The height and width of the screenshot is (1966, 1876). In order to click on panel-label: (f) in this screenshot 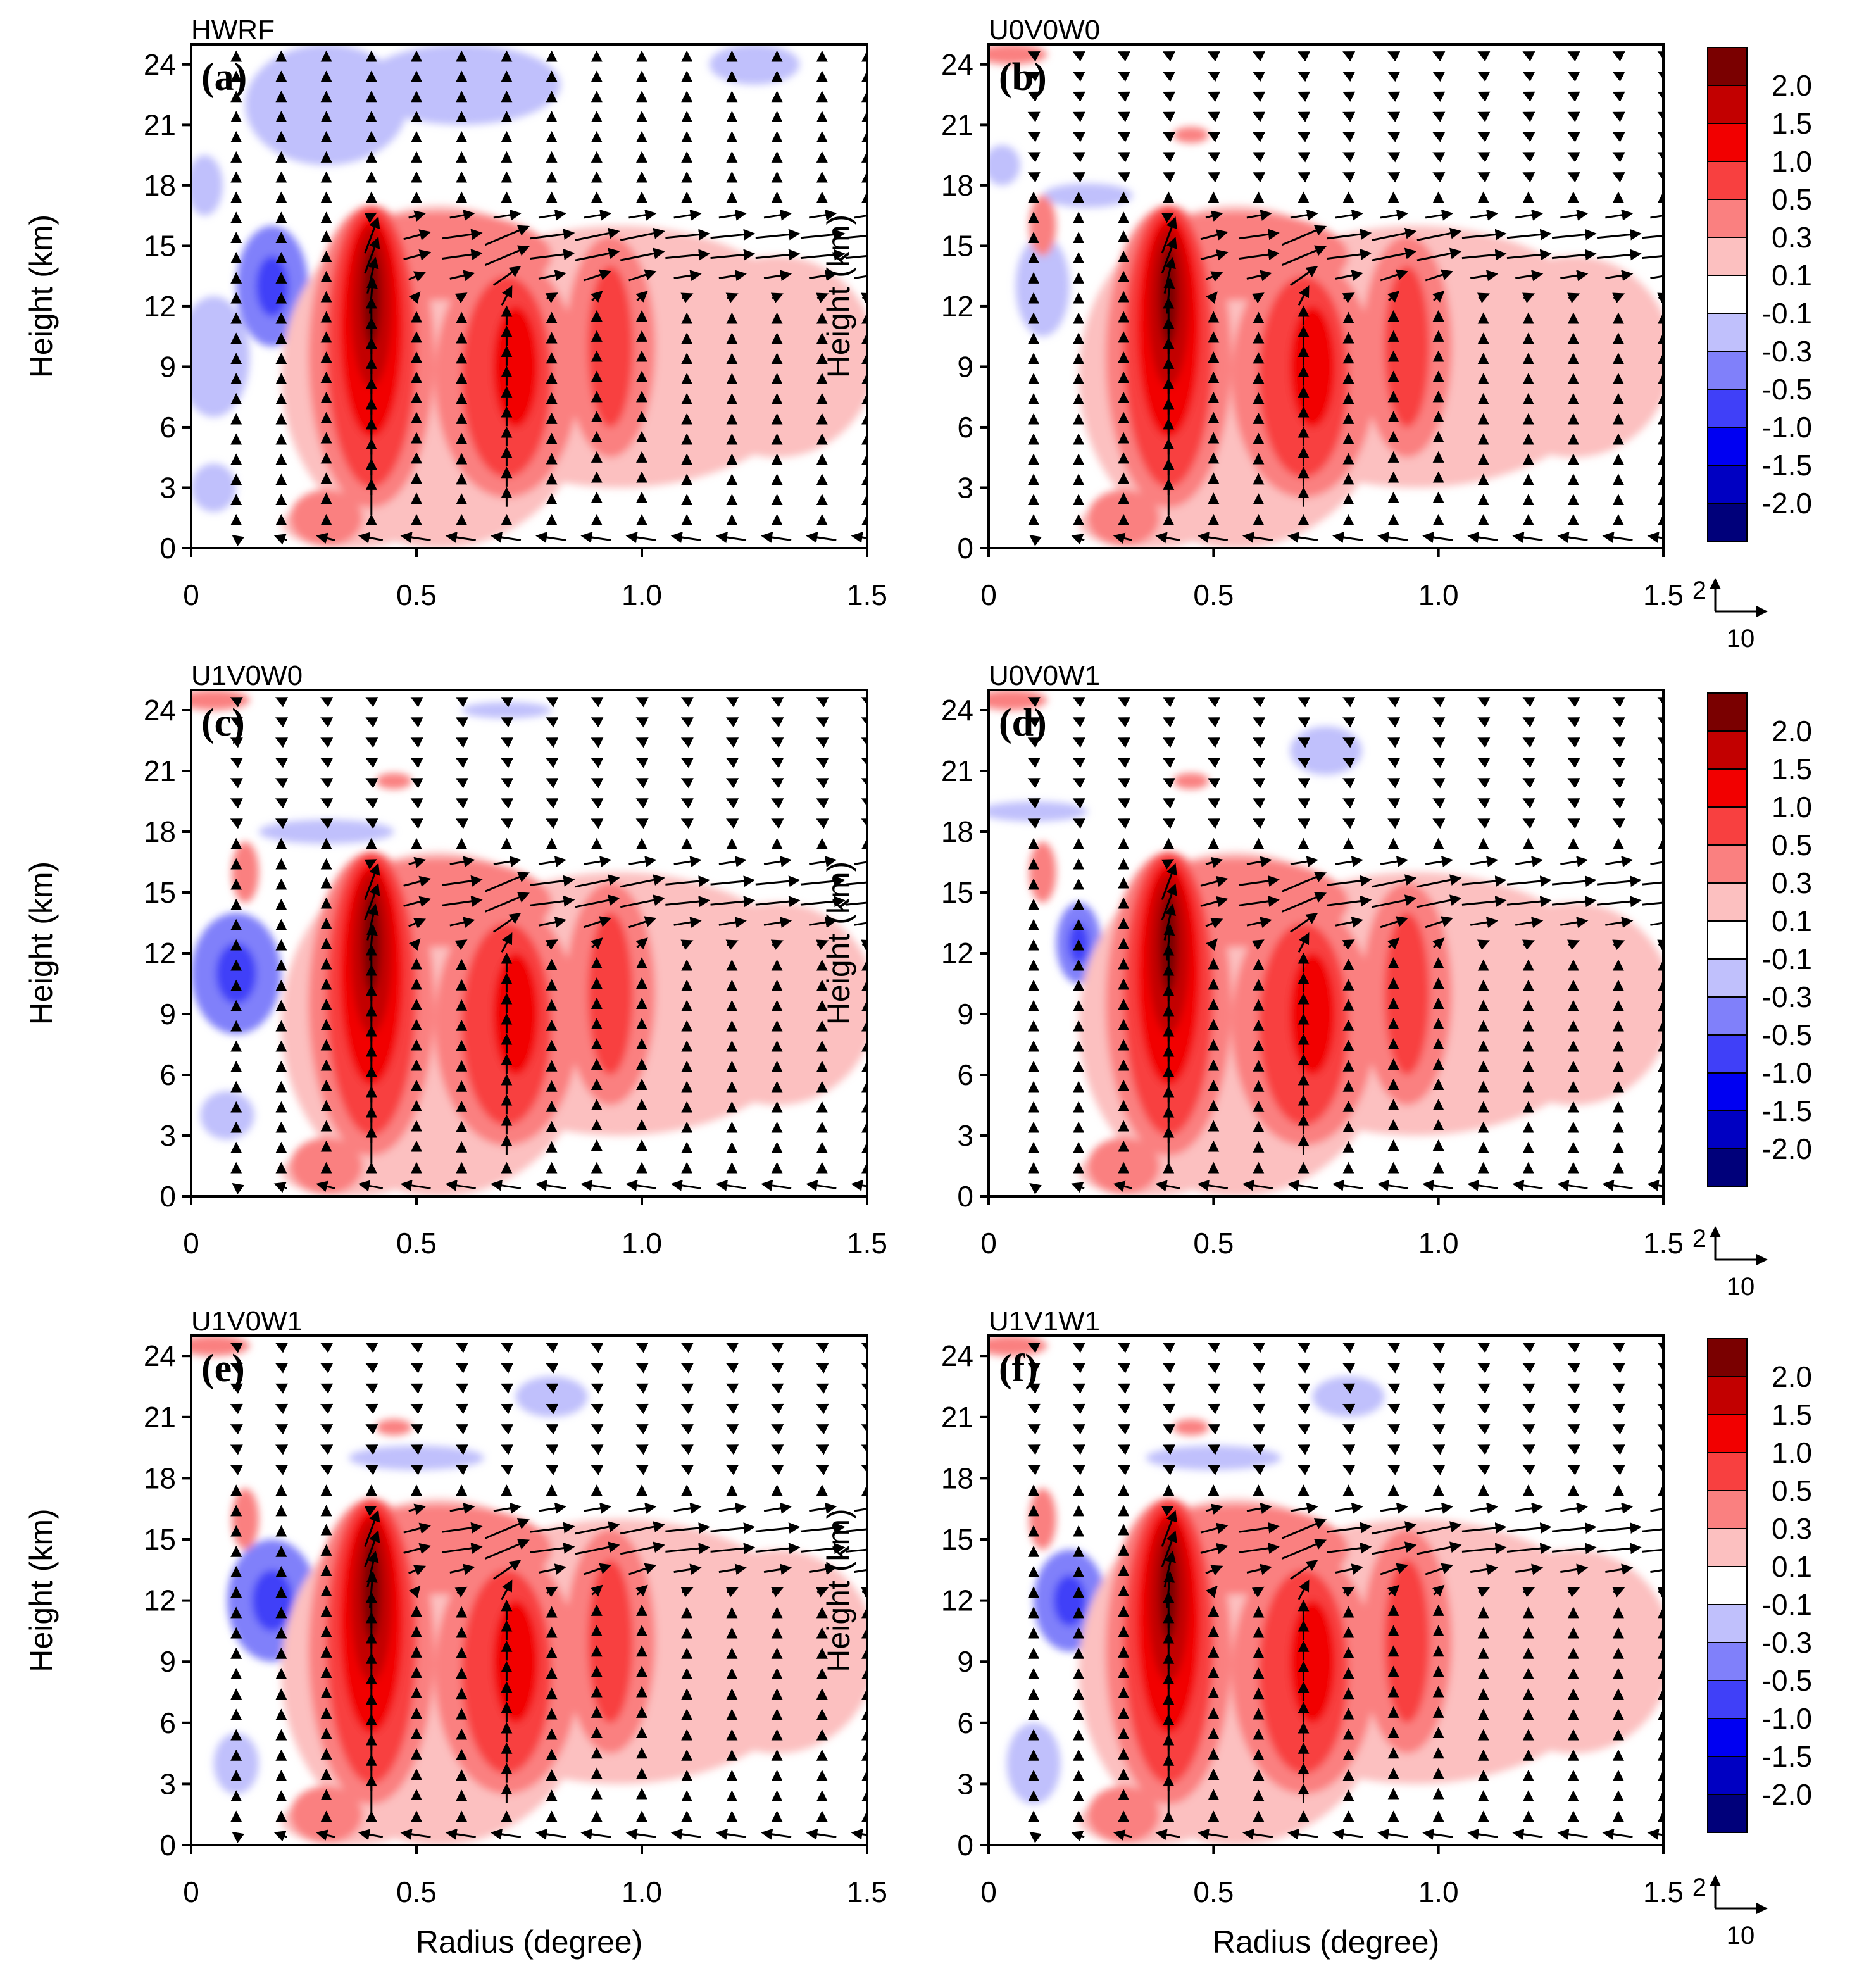, I will do `click(1018, 1368)`.